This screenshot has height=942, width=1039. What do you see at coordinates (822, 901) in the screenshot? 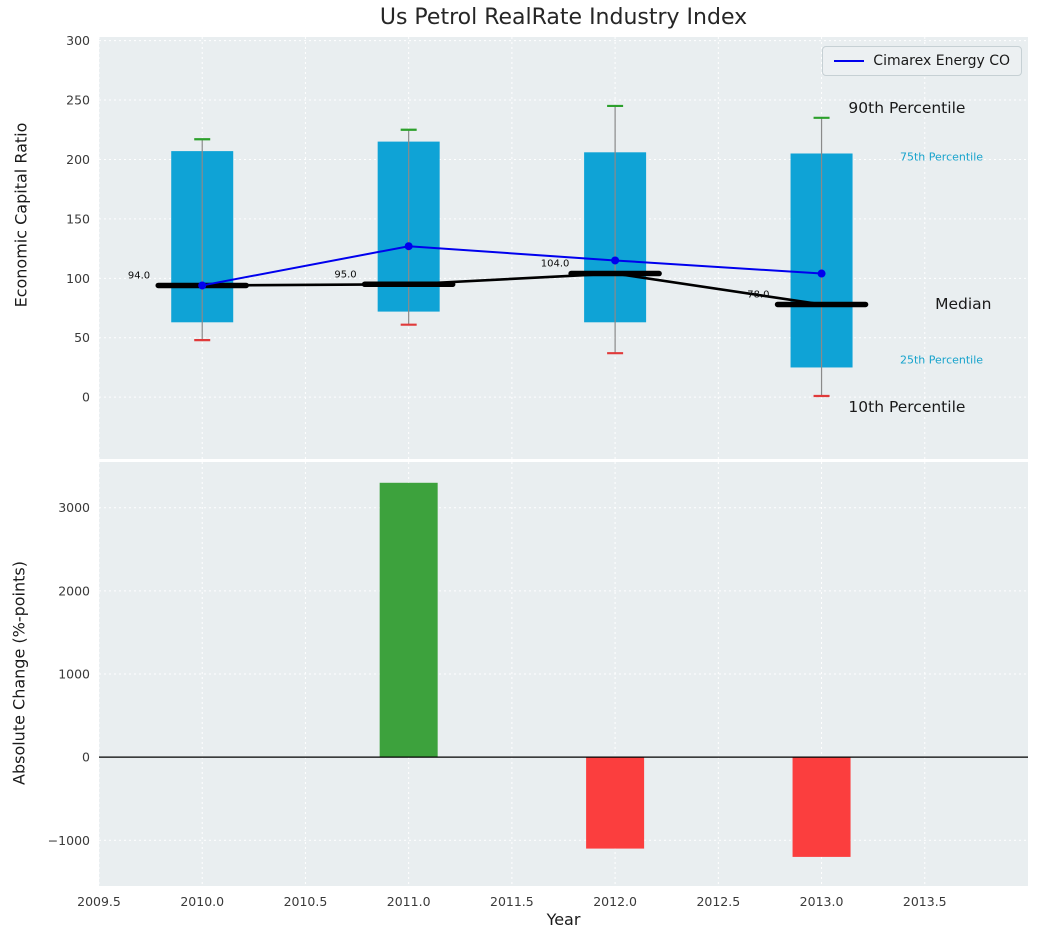
I see `xtick-label: 2013.0` at bounding box center [822, 901].